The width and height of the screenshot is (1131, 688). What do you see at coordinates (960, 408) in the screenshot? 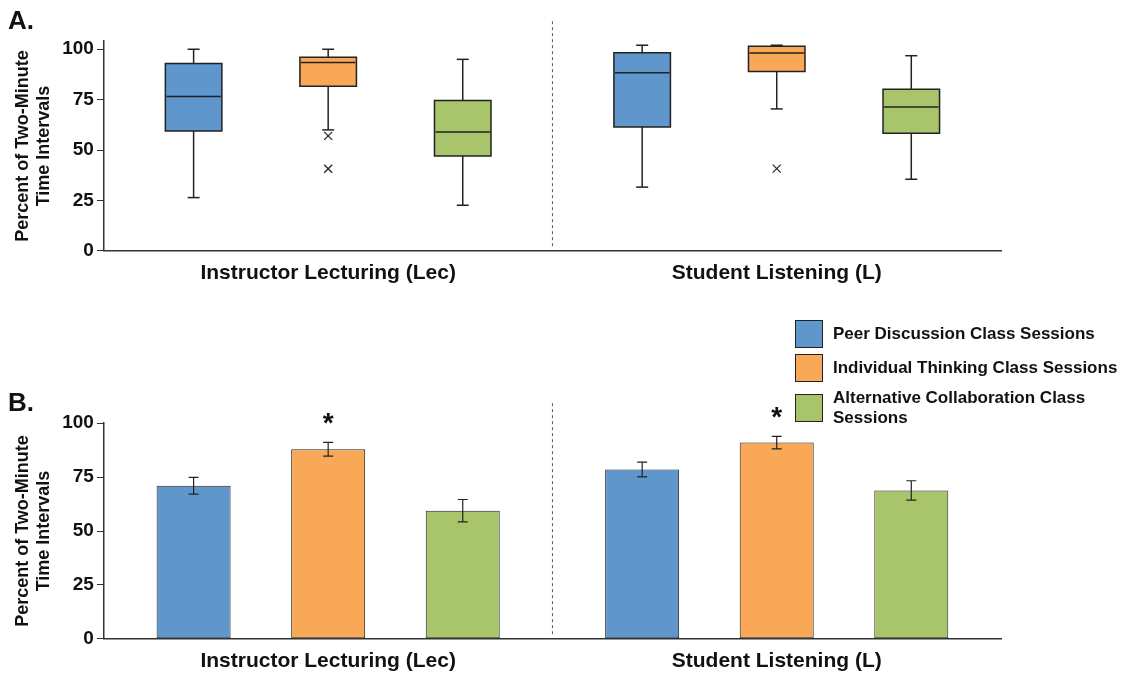
I see `legend-label: Alternative Collaboration Class Sessions` at bounding box center [960, 408].